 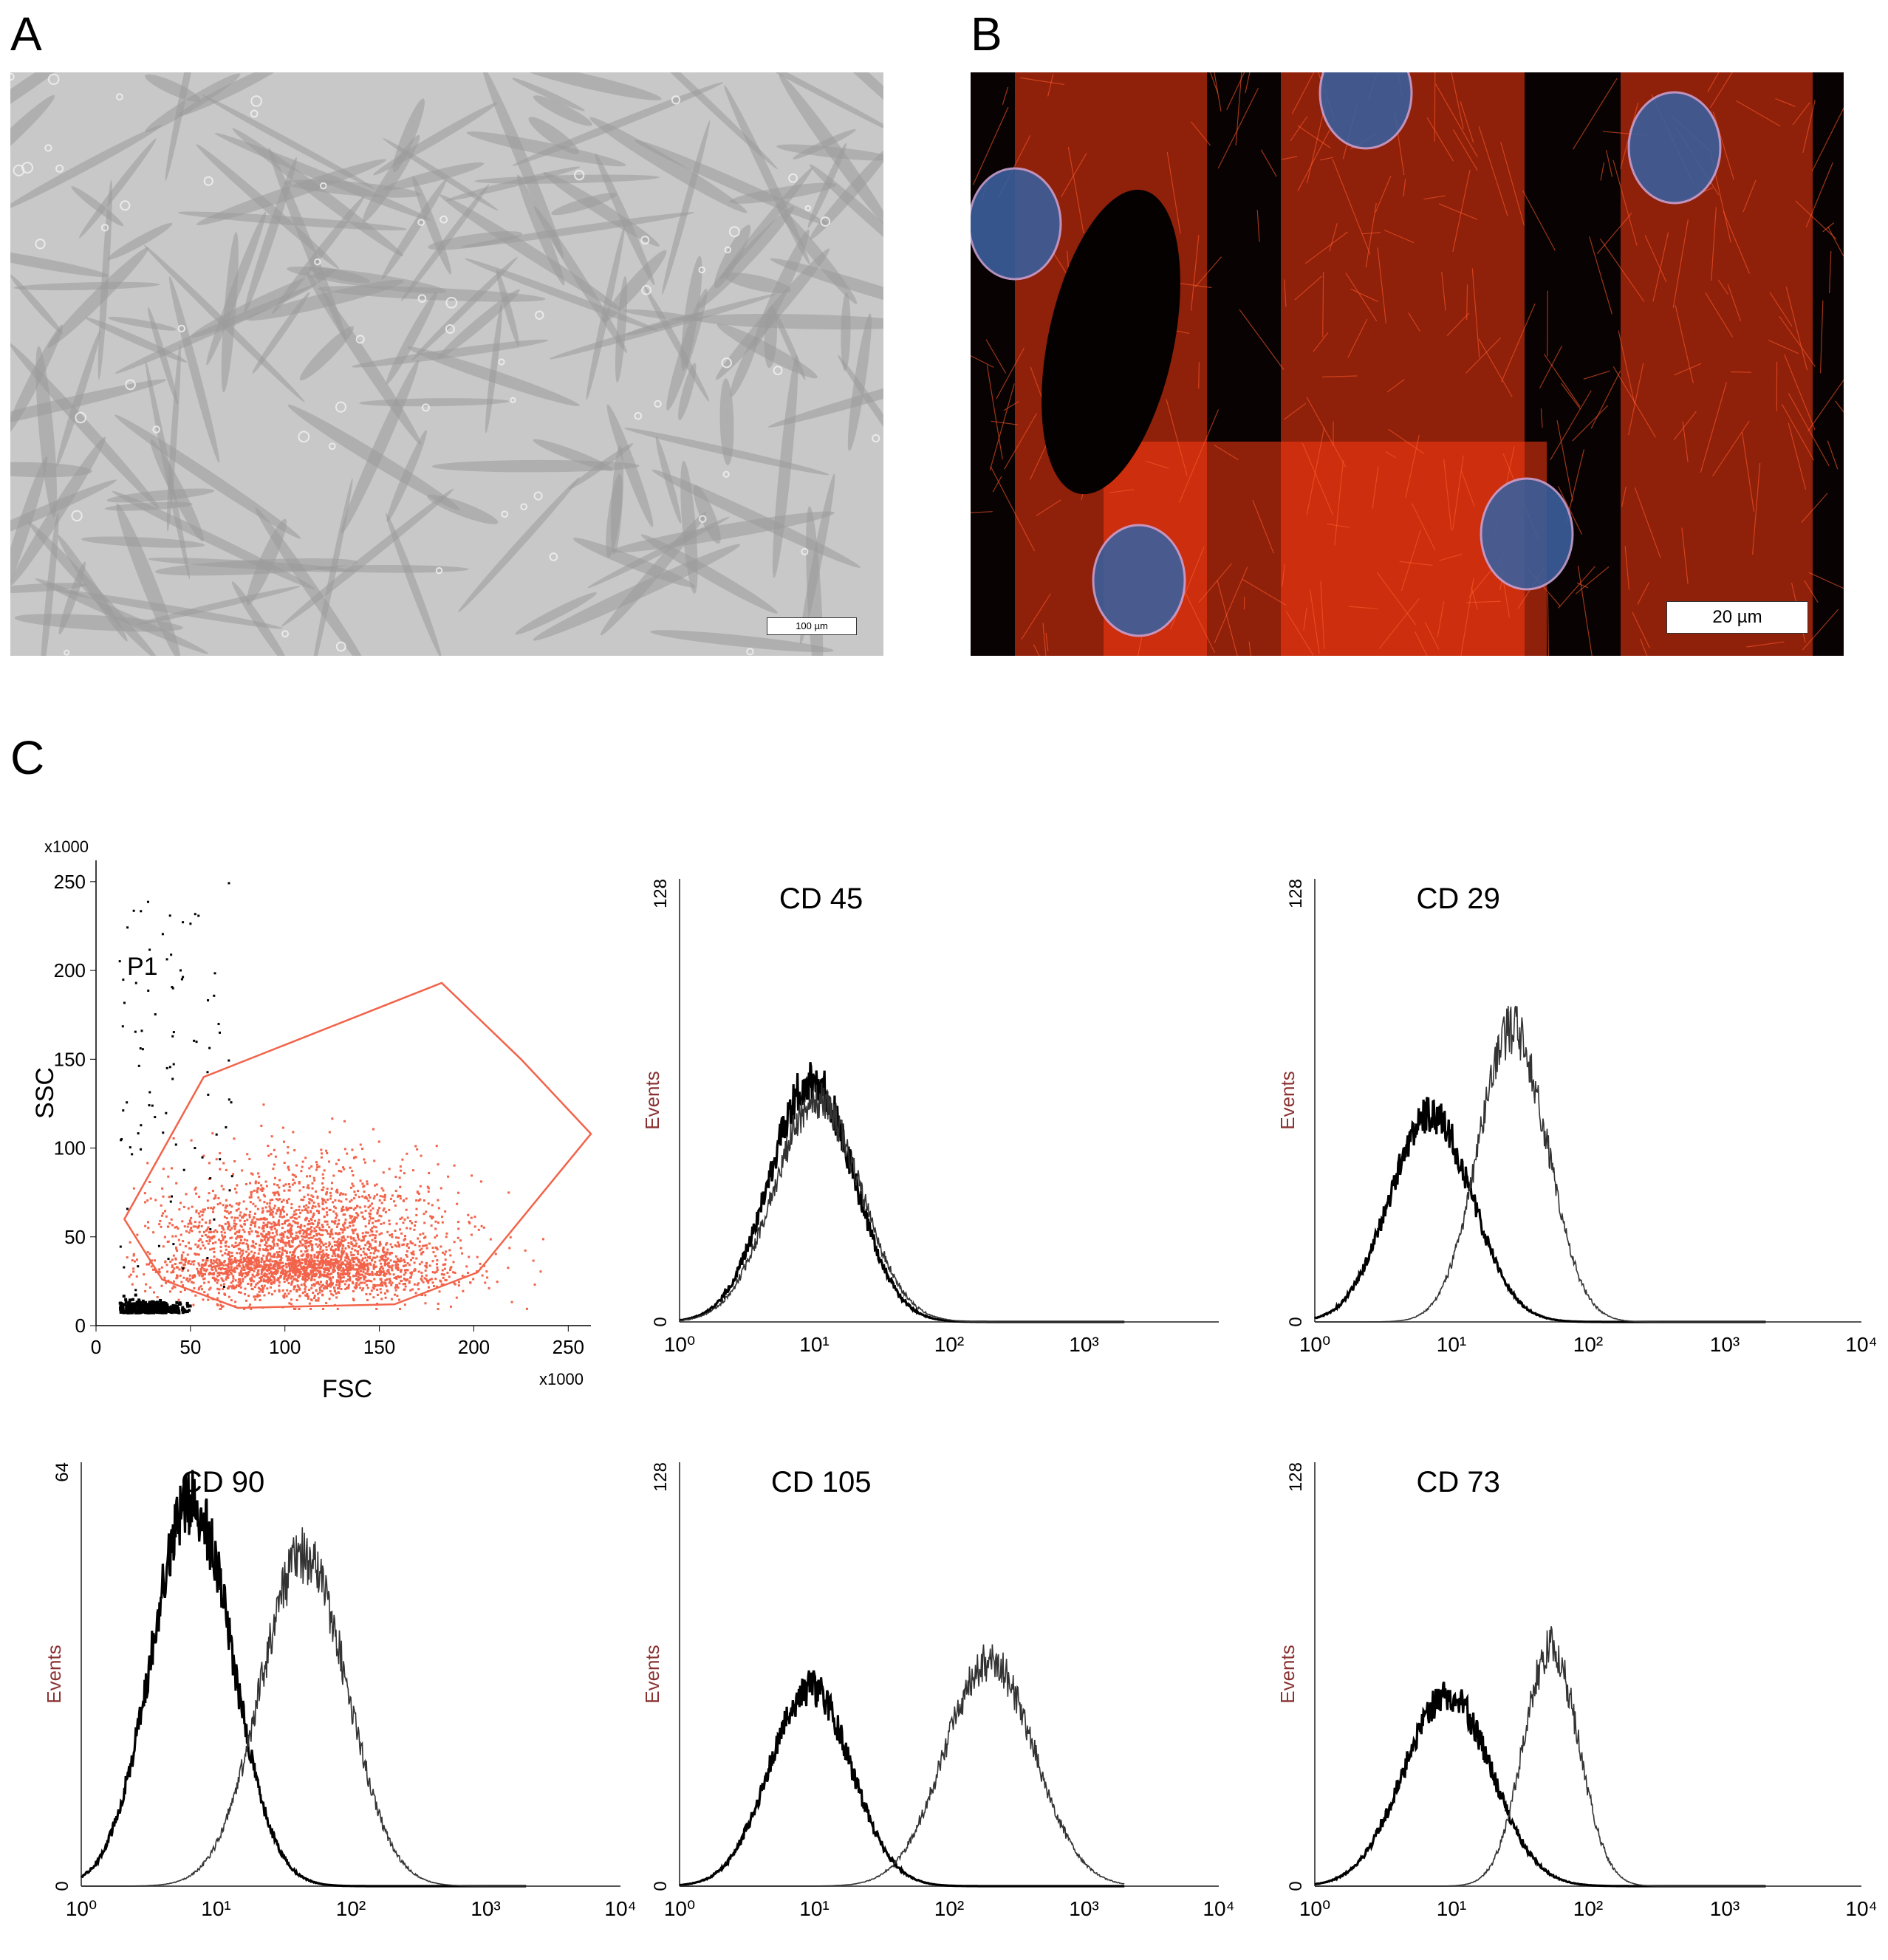 What do you see at coordinates (443, 219) in the screenshot?
I see `round-cell` at bounding box center [443, 219].